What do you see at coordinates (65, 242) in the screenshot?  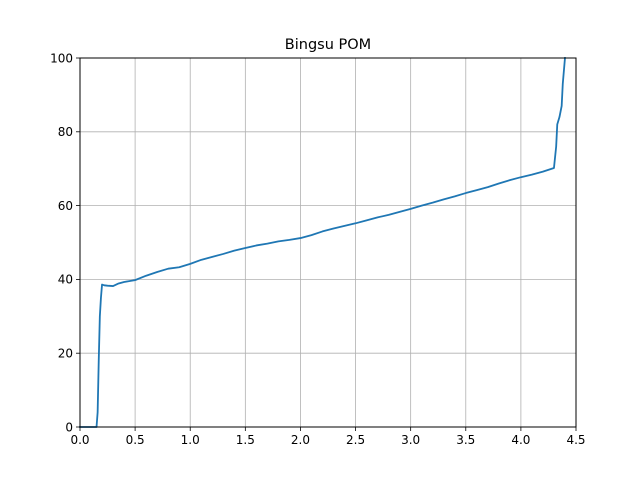 I see `y-axis: 0 20 40 60 80 100` at bounding box center [65, 242].